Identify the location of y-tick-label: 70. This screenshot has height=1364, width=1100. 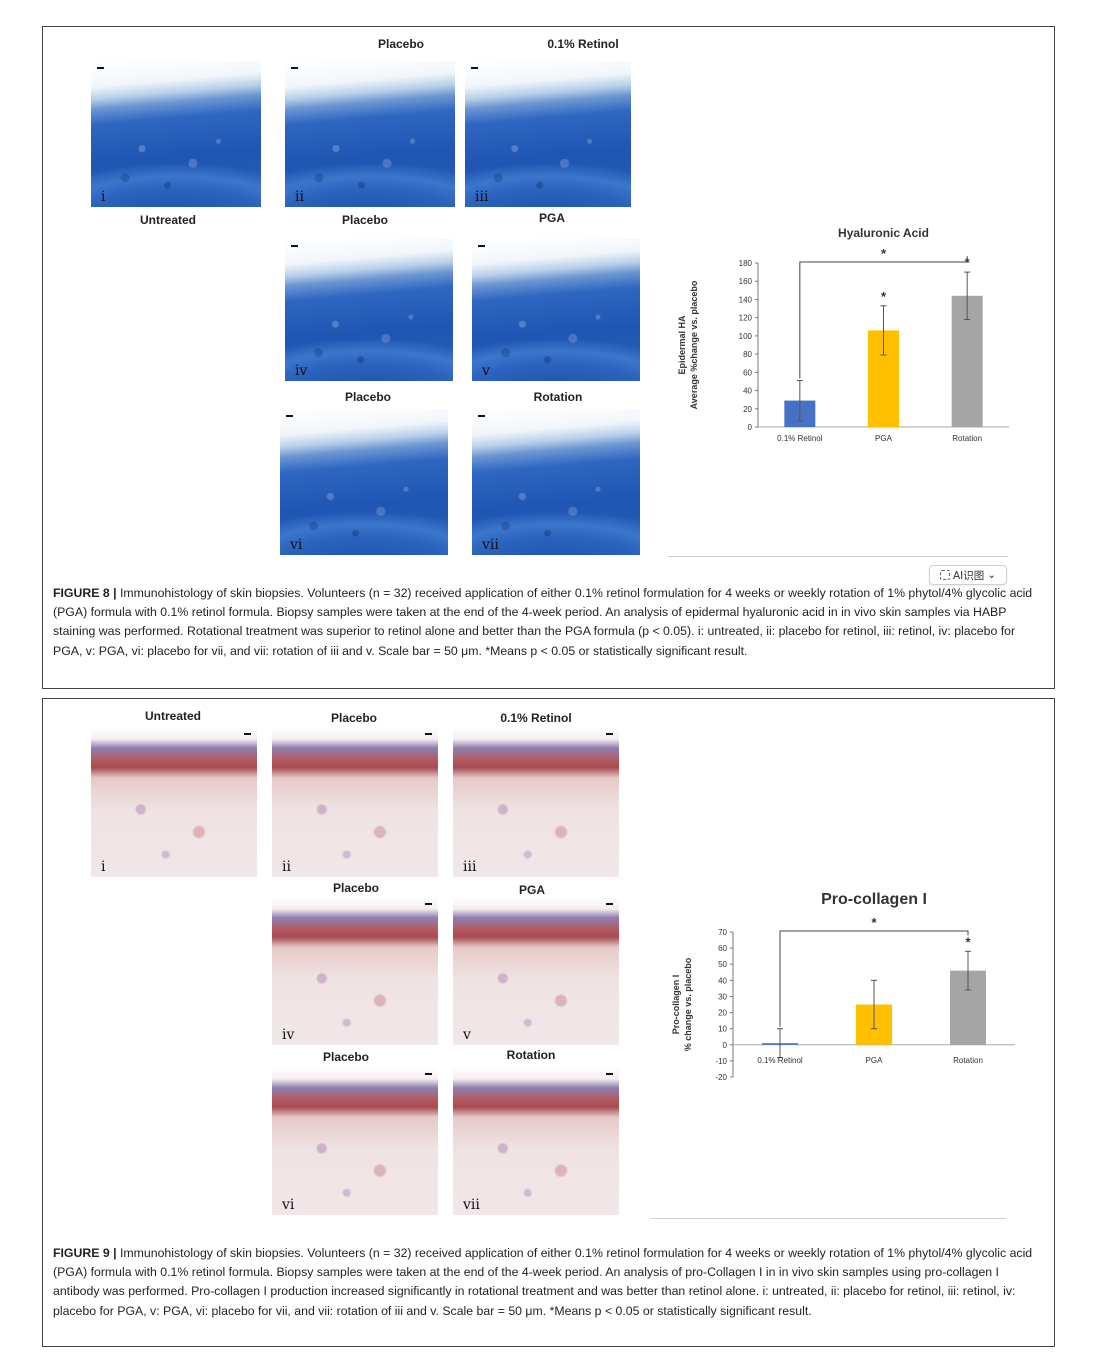
(722, 932).